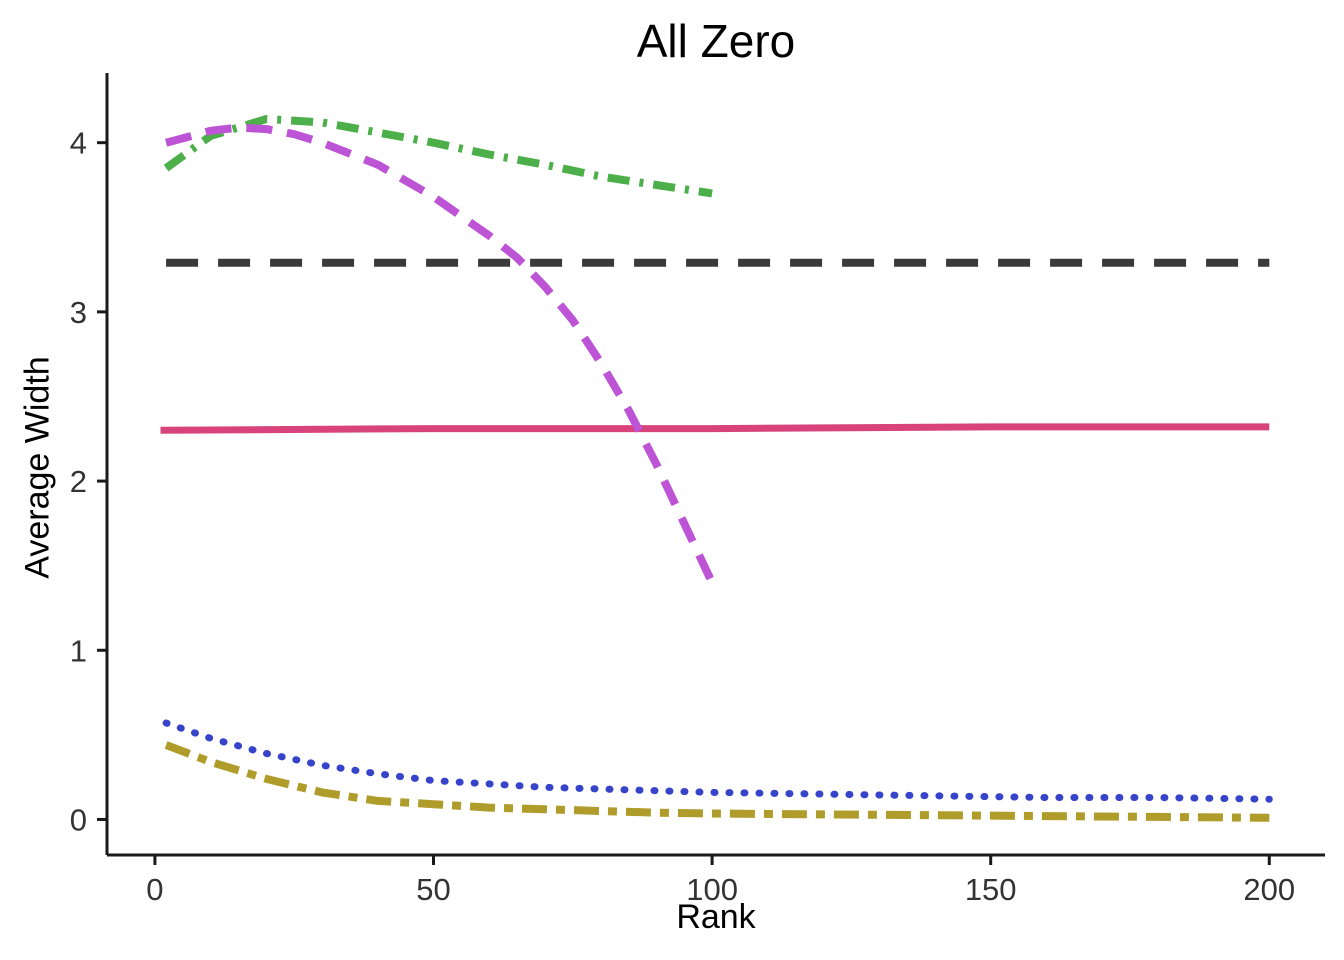 Image resolution: width=1344 pixels, height=960 pixels. What do you see at coordinates (716, 917) in the screenshot?
I see `x-axis-label: Rank` at bounding box center [716, 917].